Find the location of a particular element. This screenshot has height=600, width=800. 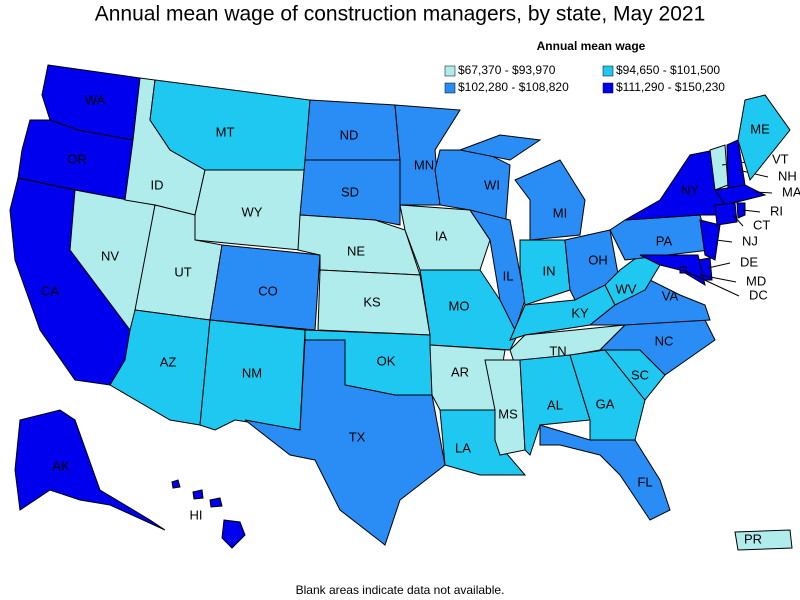

state-label: WA is located at coordinates (95, 99).